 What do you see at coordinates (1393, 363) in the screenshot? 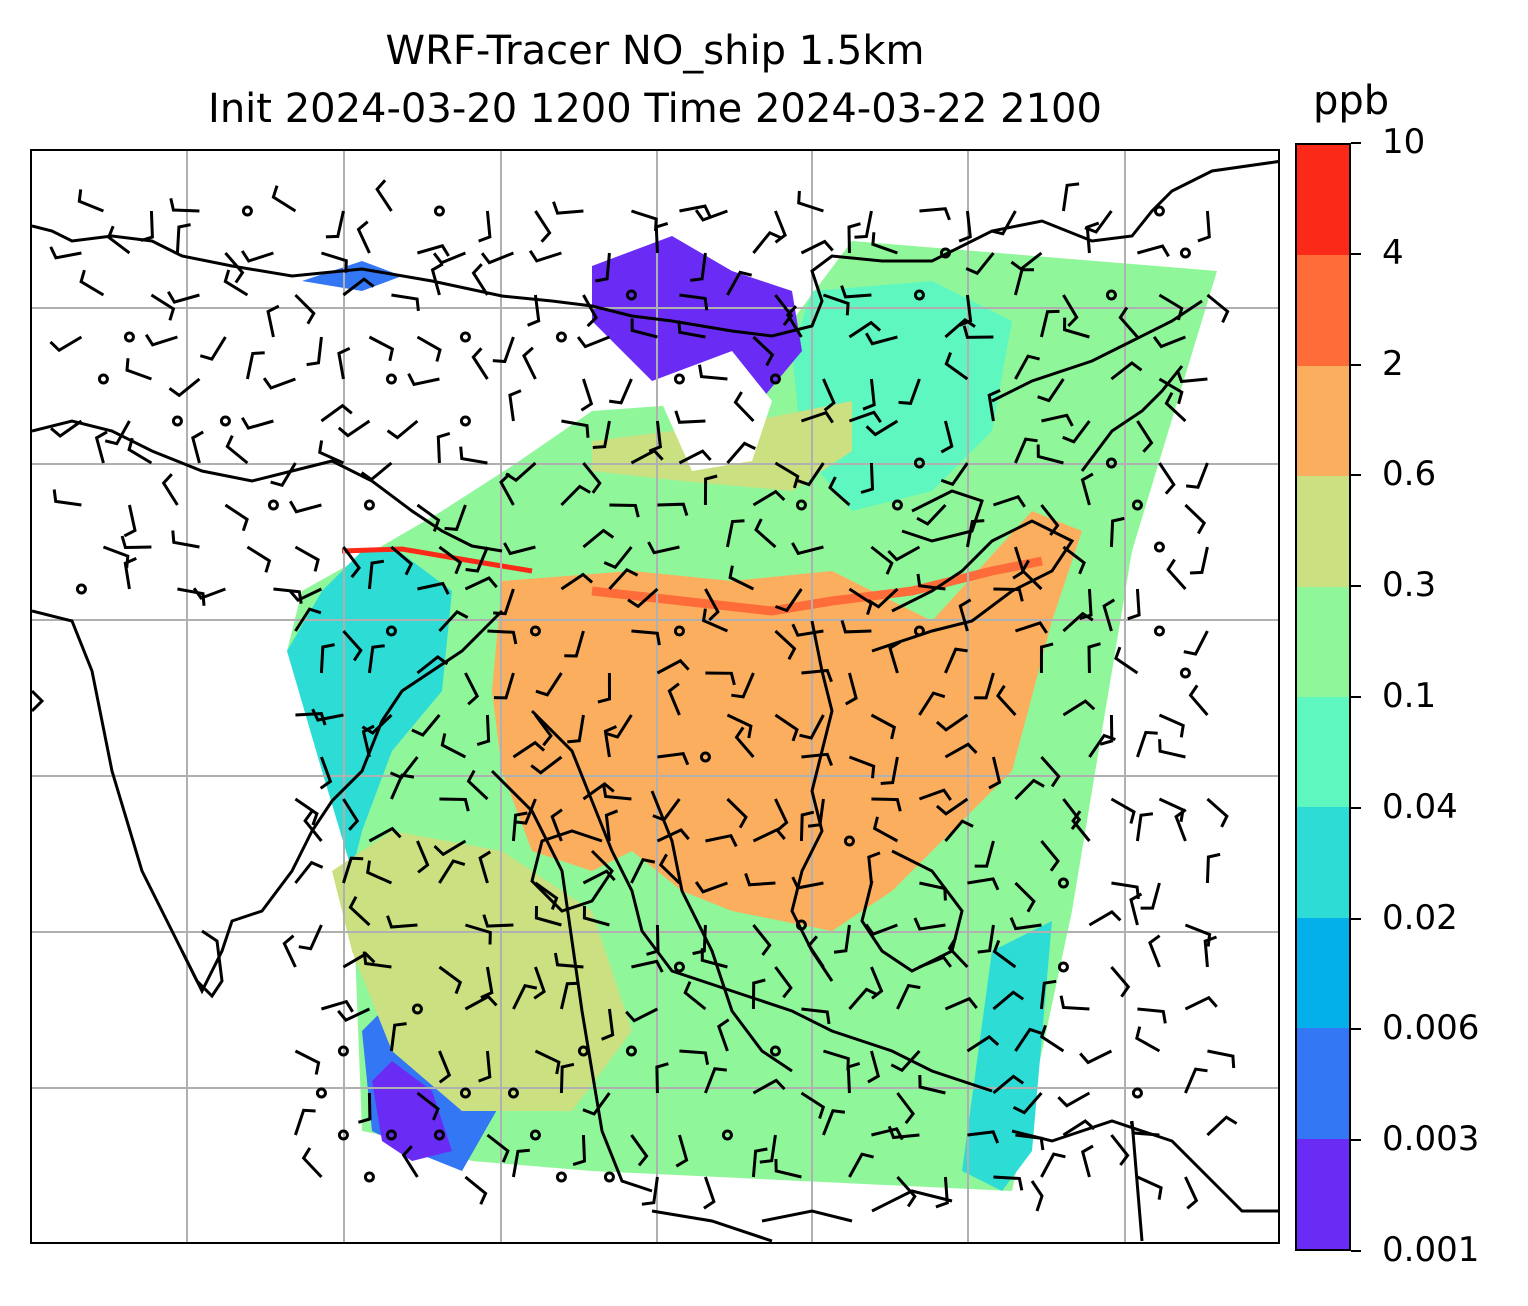
I see `colorbar-tick-label: 2` at bounding box center [1393, 363].